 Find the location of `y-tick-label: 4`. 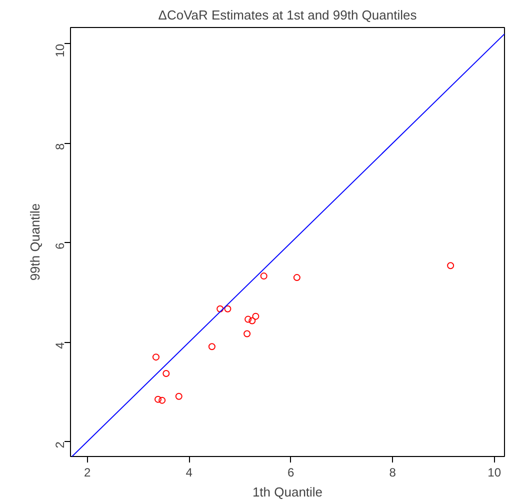

y-tick-label: 4 is located at coordinates (60, 345).